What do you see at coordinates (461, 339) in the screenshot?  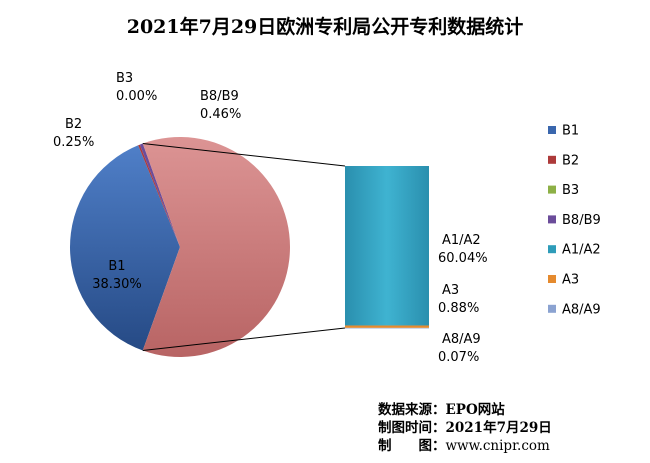 I see `data-label-name-a8-a9: A8/A9` at bounding box center [461, 339].